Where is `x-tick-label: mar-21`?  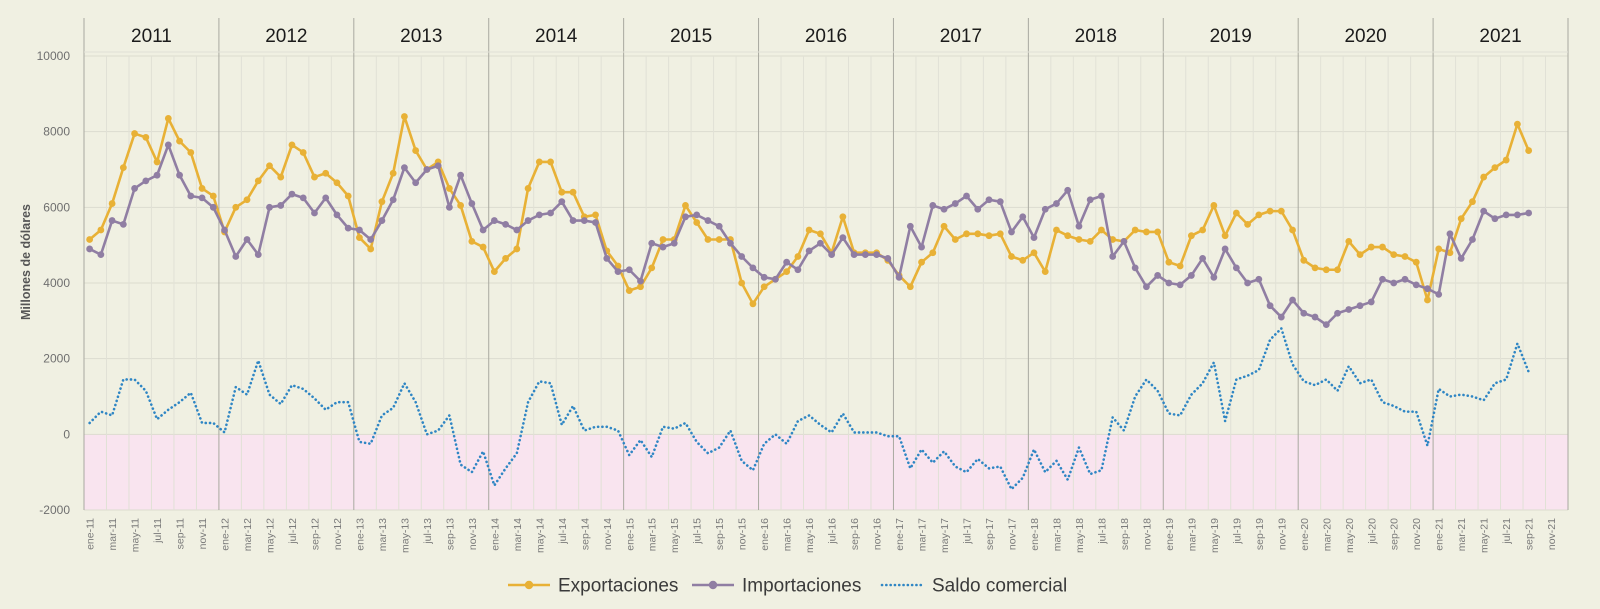
x-tick-label: mar-21 is located at coordinates (1462, 534).